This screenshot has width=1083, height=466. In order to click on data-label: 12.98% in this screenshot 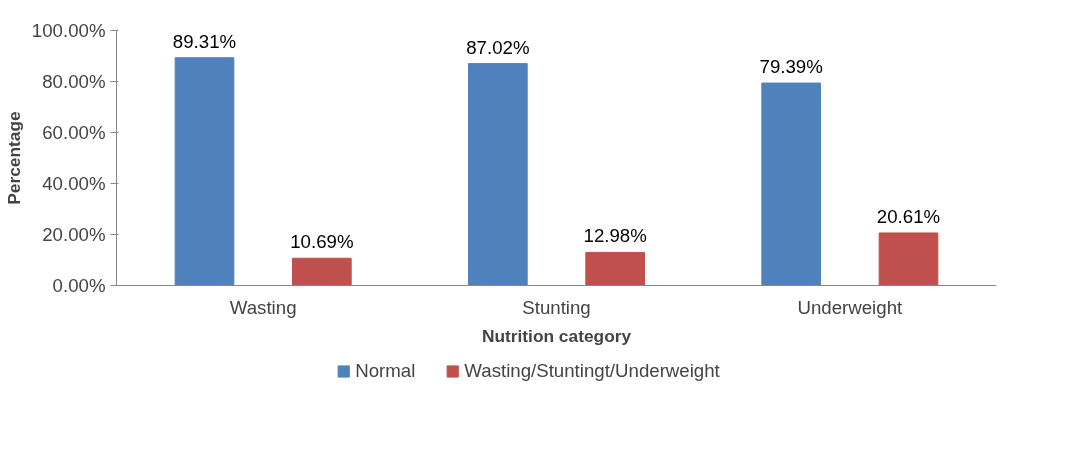, I will do `click(615, 236)`.